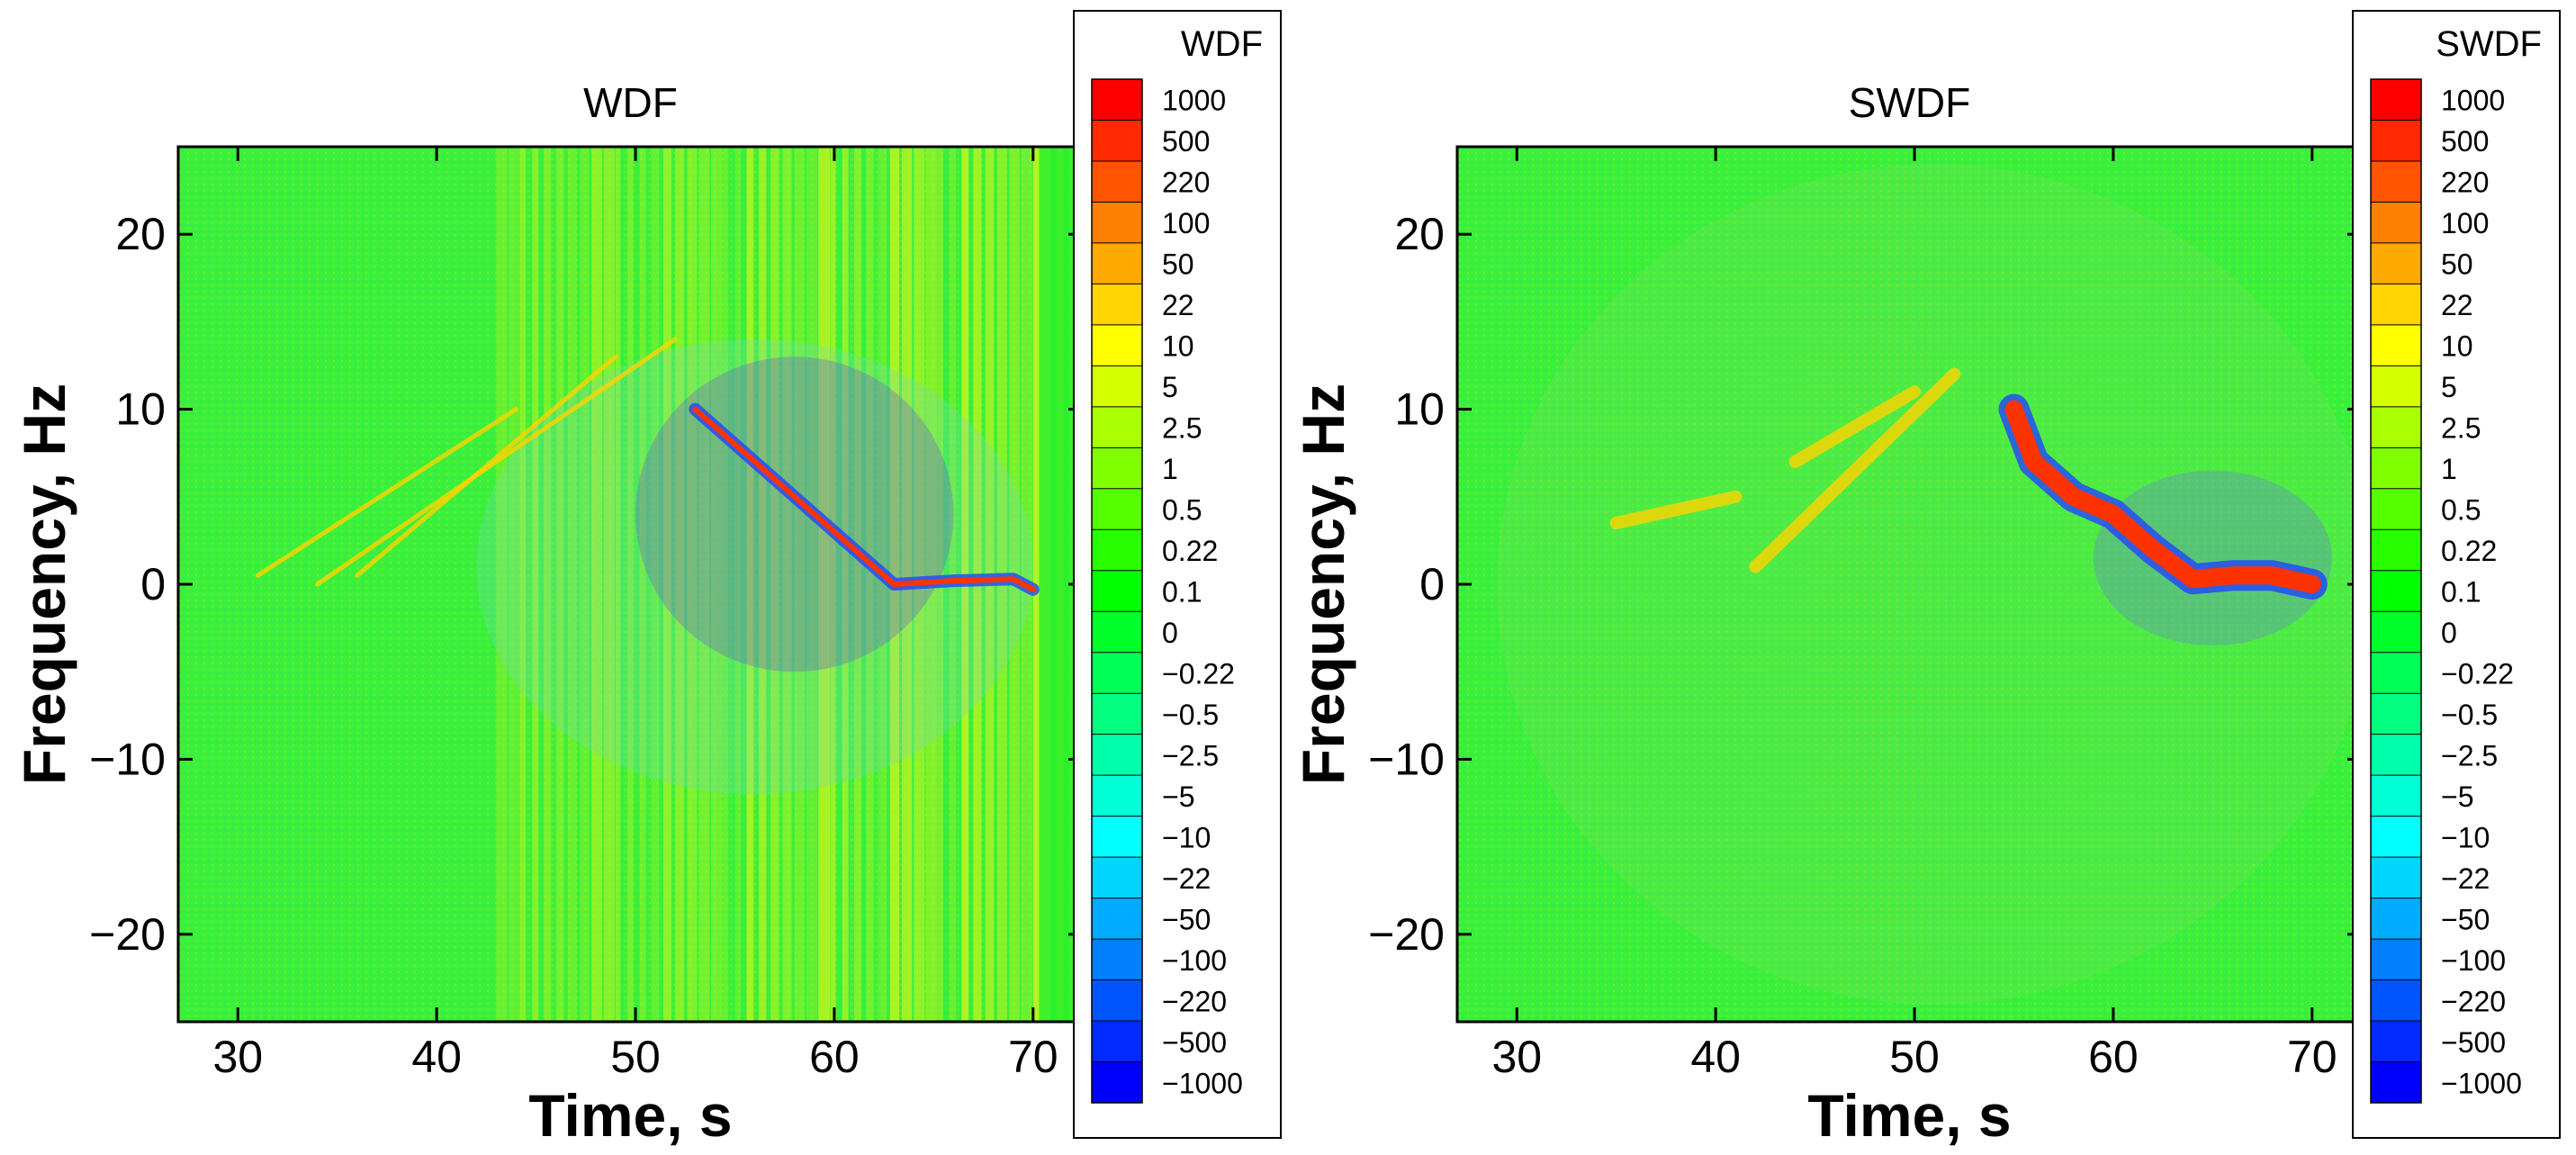 This screenshot has height=1155, width=2576. I want to click on colorbar-label: −2.5, so click(1190, 756).